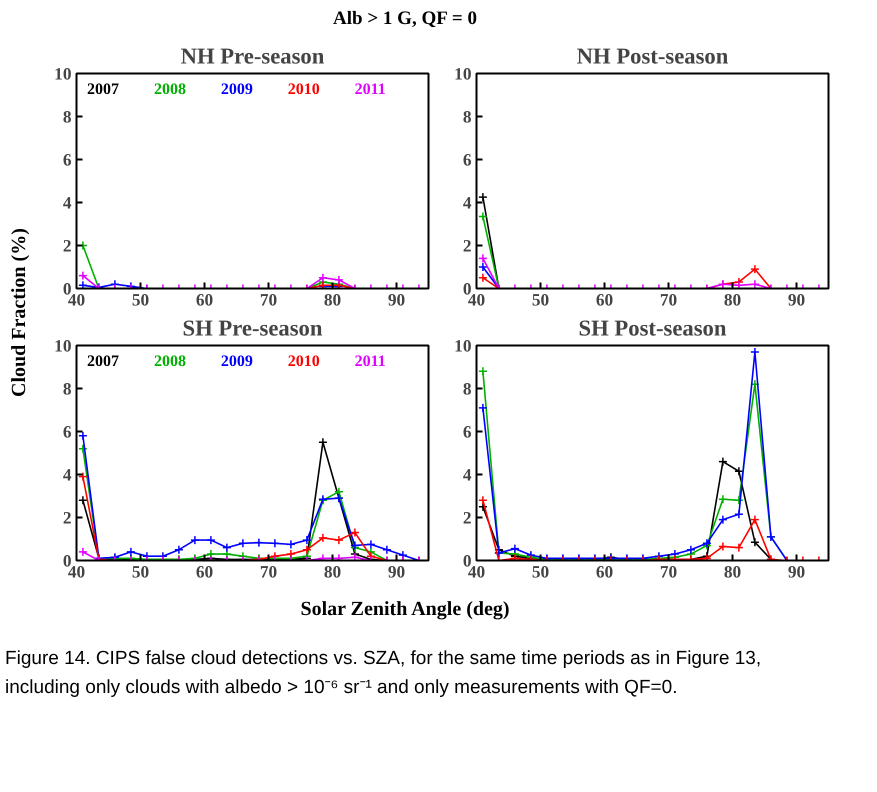 The image size is (877, 792). What do you see at coordinates (652, 56) in the screenshot?
I see `chart-title: NH Post-season` at bounding box center [652, 56].